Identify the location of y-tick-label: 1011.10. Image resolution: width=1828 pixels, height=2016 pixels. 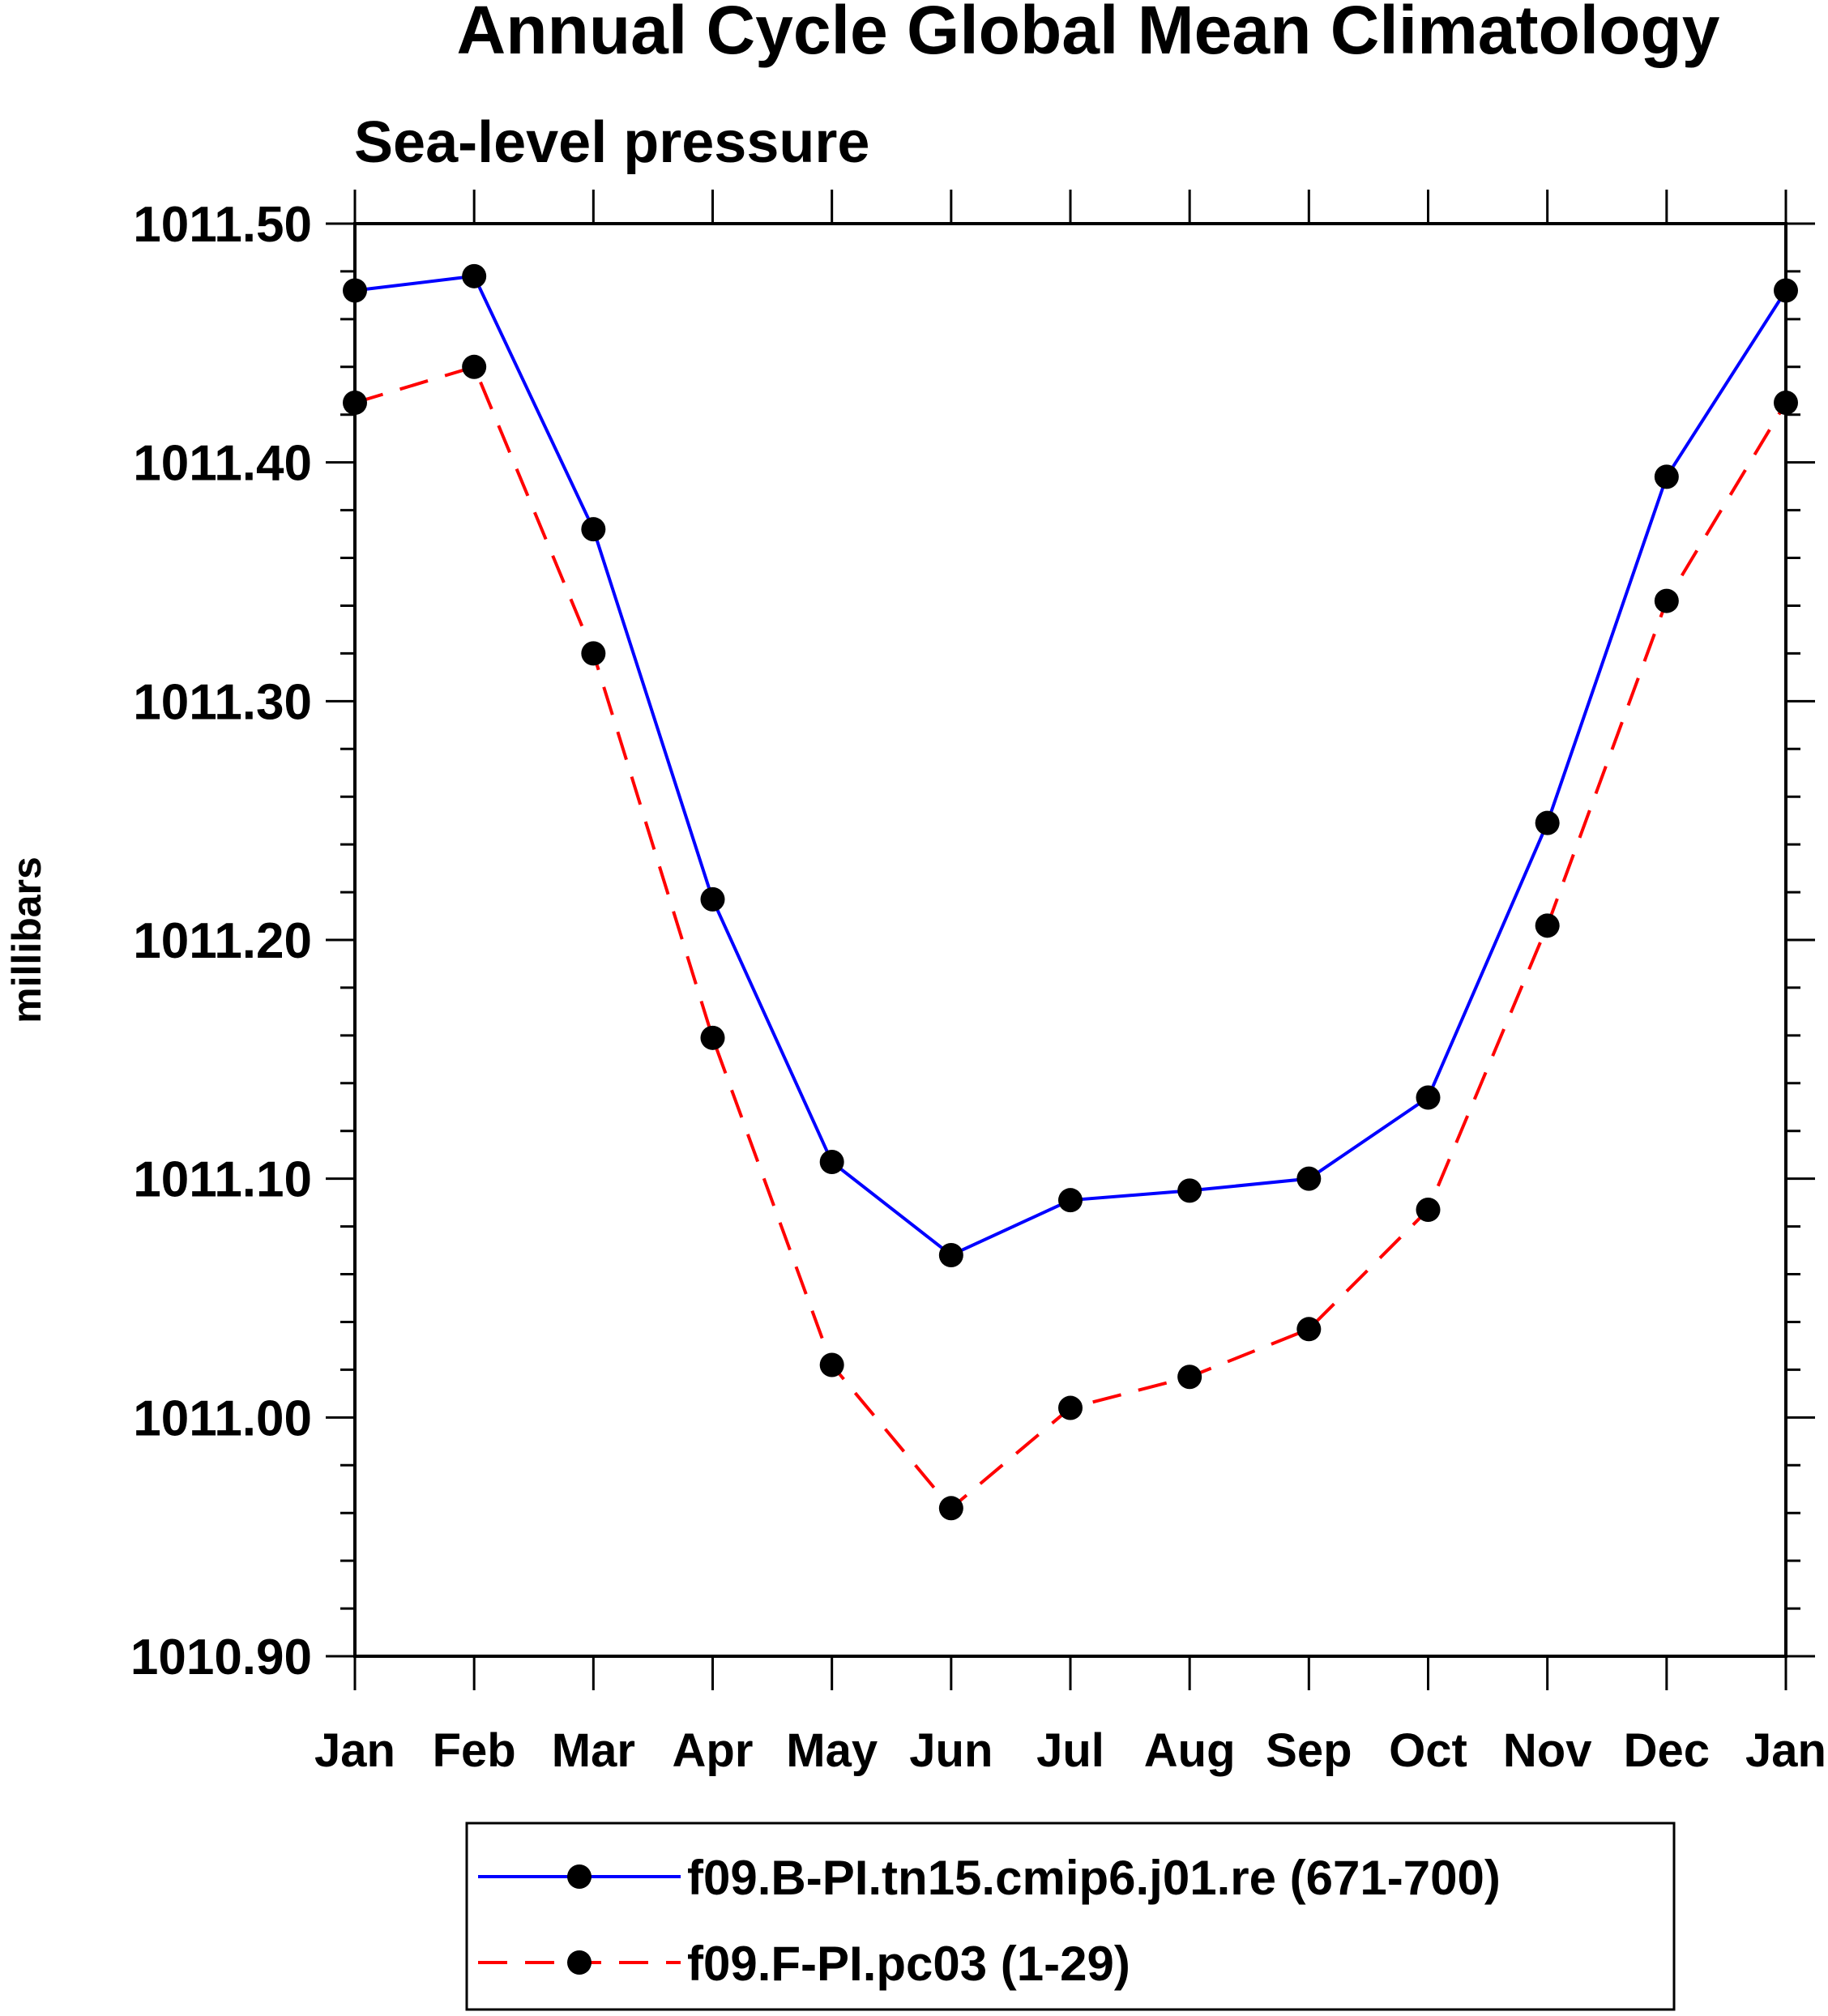
(222, 1180).